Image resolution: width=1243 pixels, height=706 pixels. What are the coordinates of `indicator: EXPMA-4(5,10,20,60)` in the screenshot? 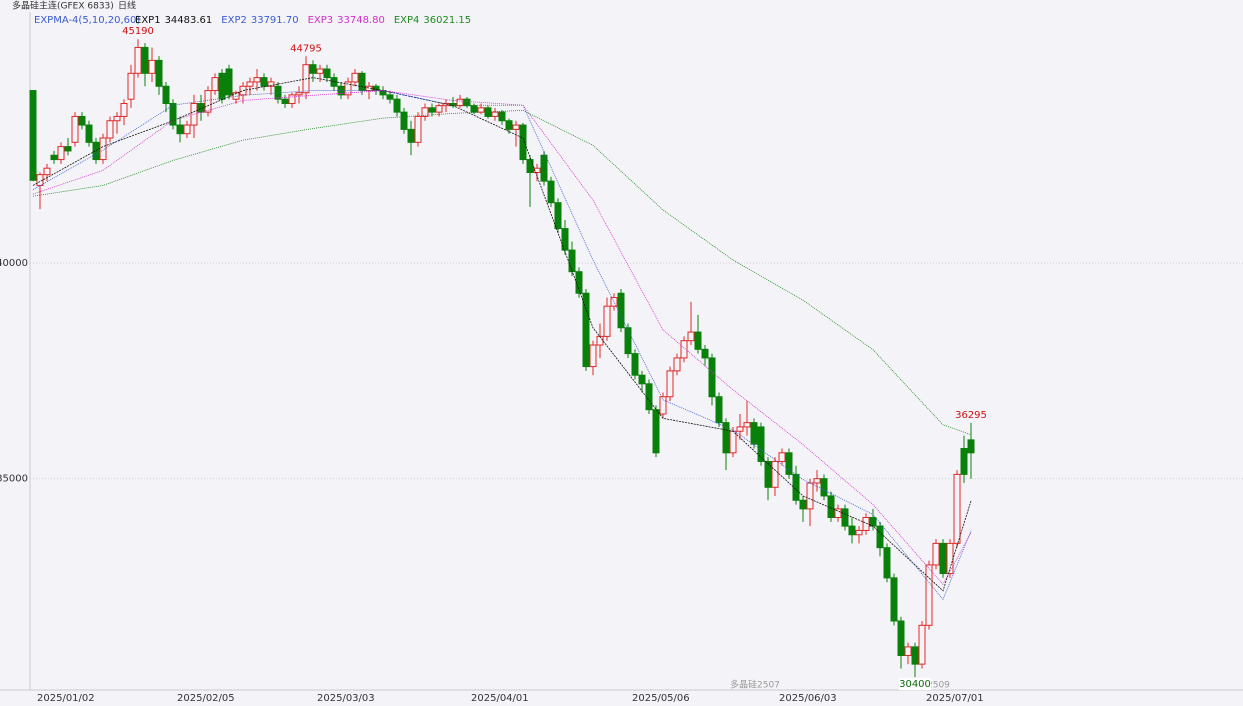 It's located at (87, 20).